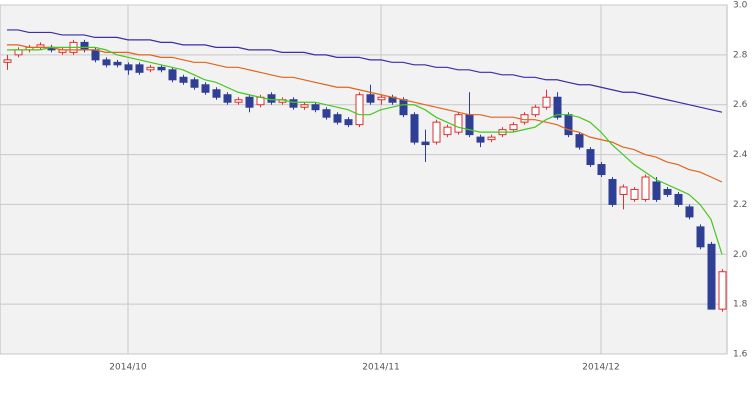  I want to click on y-tick-label: 2.4, so click(740, 155).